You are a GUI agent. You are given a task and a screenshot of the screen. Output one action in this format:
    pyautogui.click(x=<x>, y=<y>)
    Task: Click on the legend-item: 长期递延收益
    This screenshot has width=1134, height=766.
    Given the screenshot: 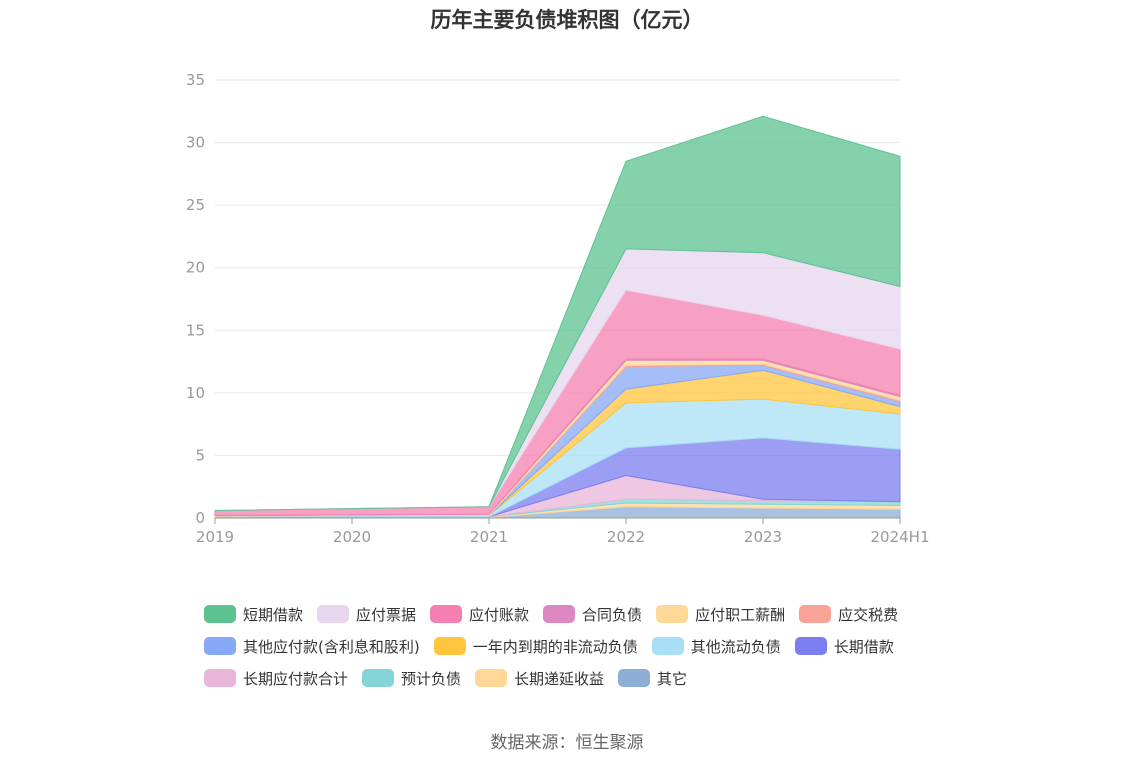 What is the action you would take?
    pyautogui.click(x=539, y=678)
    